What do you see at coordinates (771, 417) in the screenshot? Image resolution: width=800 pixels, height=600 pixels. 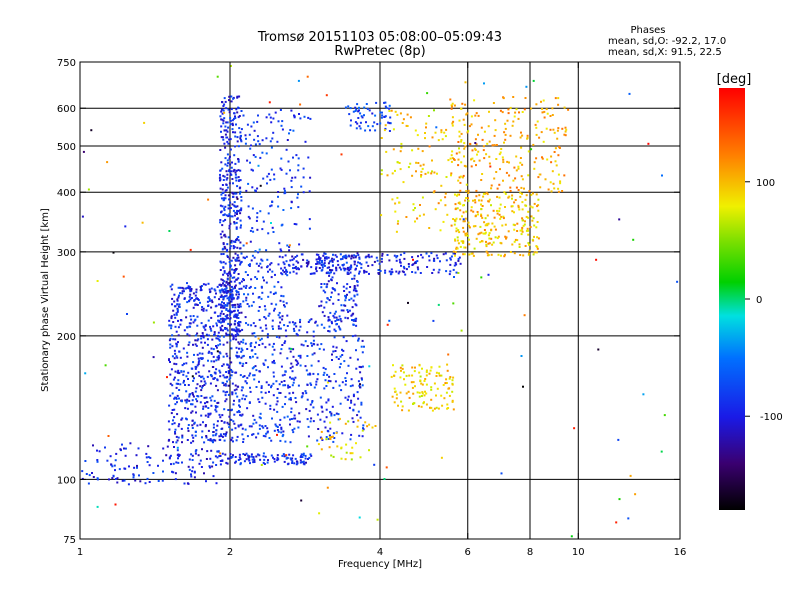 I see `colorbar-tick-label: -100` at bounding box center [771, 417].